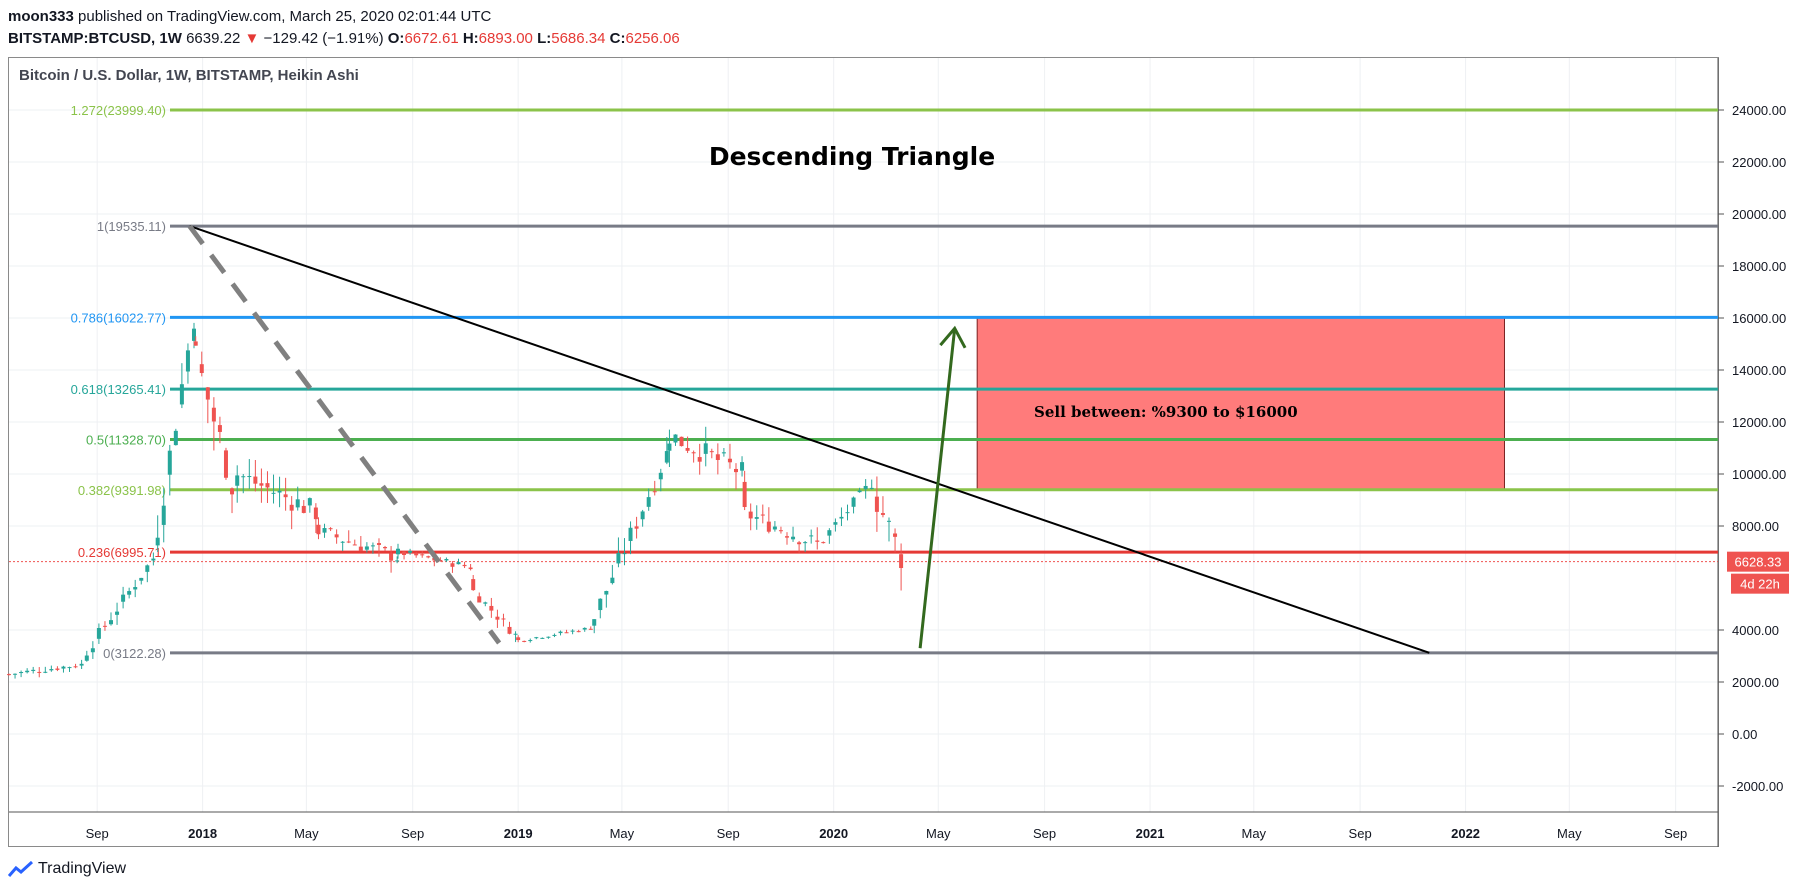 This screenshot has width=1804, height=894. What do you see at coordinates (131, 226) in the screenshot?
I see `fib-level-label: 1(19535.11)` at bounding box center [131, 226].